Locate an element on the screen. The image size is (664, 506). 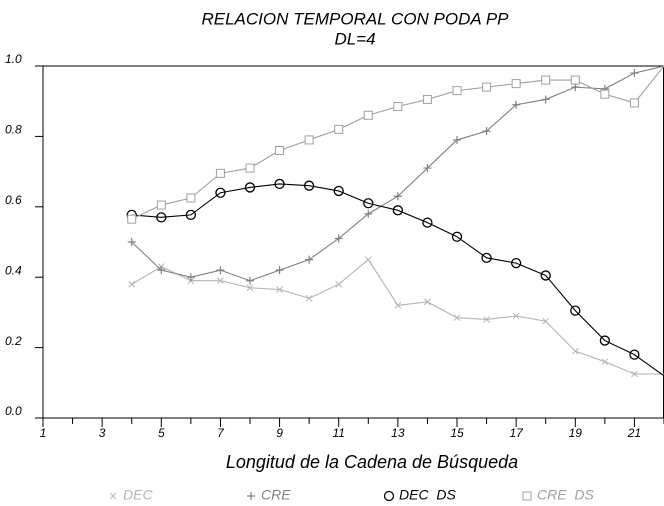
chart-subtitle: DL=4 is located at coordinates (354, 38).